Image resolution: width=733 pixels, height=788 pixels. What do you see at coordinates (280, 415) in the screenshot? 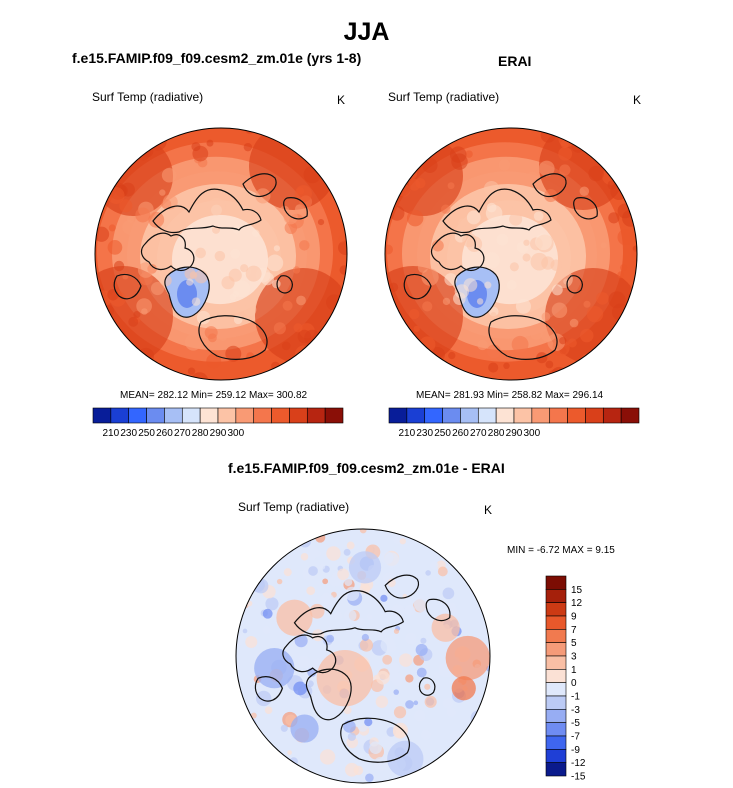
I see `panel1-colorbar-box` at bounding box center [280, 415].